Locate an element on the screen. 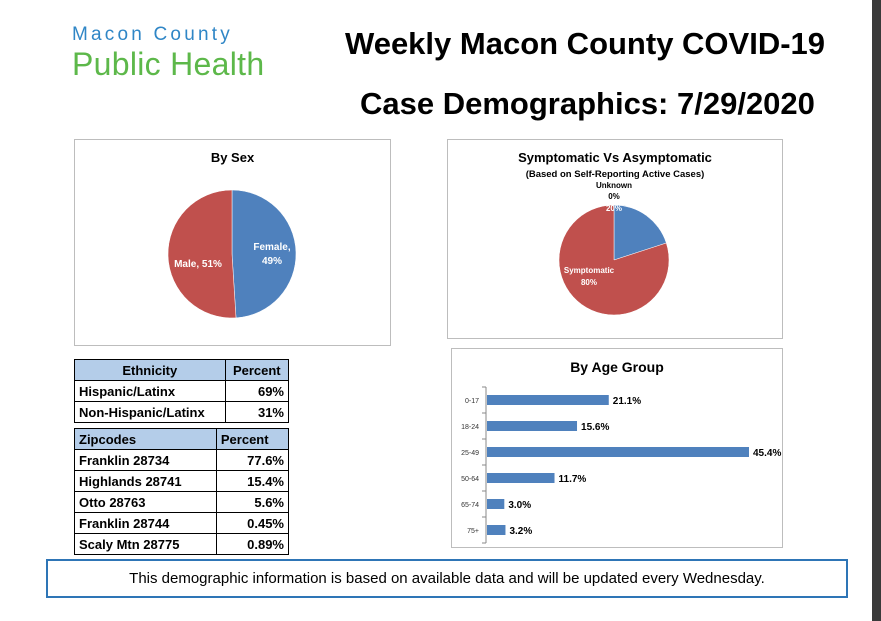 The image size is (881, 621). ethnicity-header-row: Ethnicity Percent is located at coordinates (182, 370).